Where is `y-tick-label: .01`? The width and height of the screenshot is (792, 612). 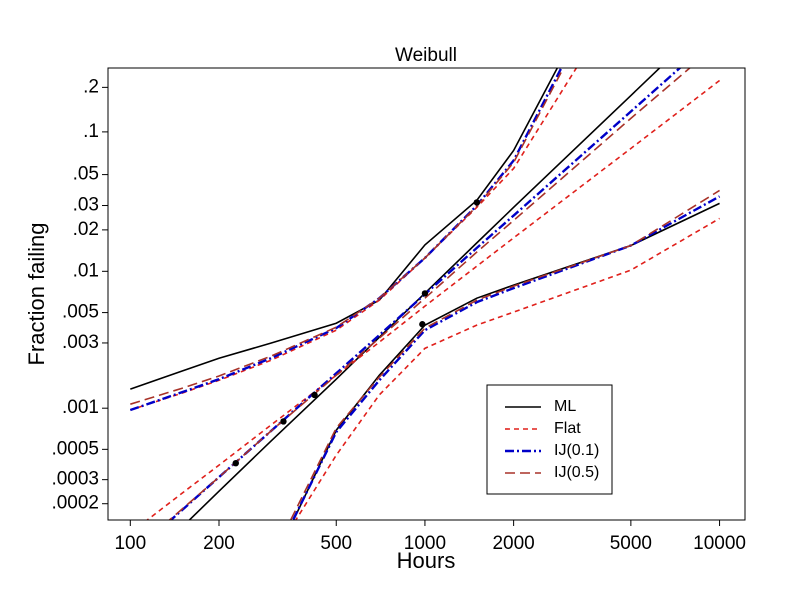
y-tick-label: .01 is located at coordinates (86, 270).